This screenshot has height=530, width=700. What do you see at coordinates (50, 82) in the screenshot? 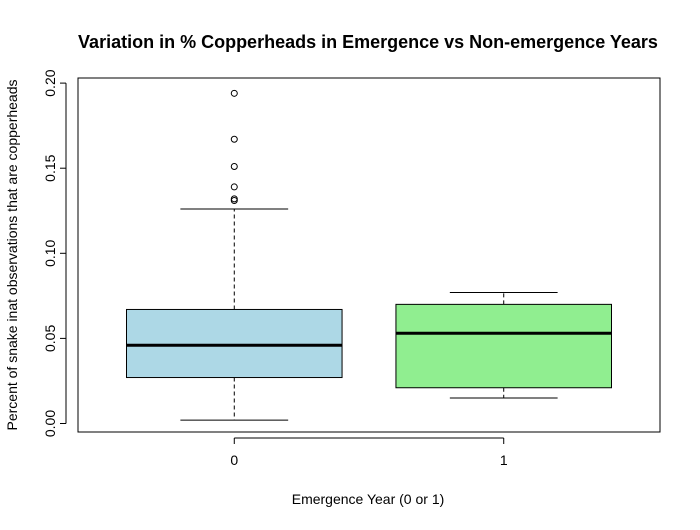
I see `y-tick-label: 0.20` at bounding box center [50, 82].